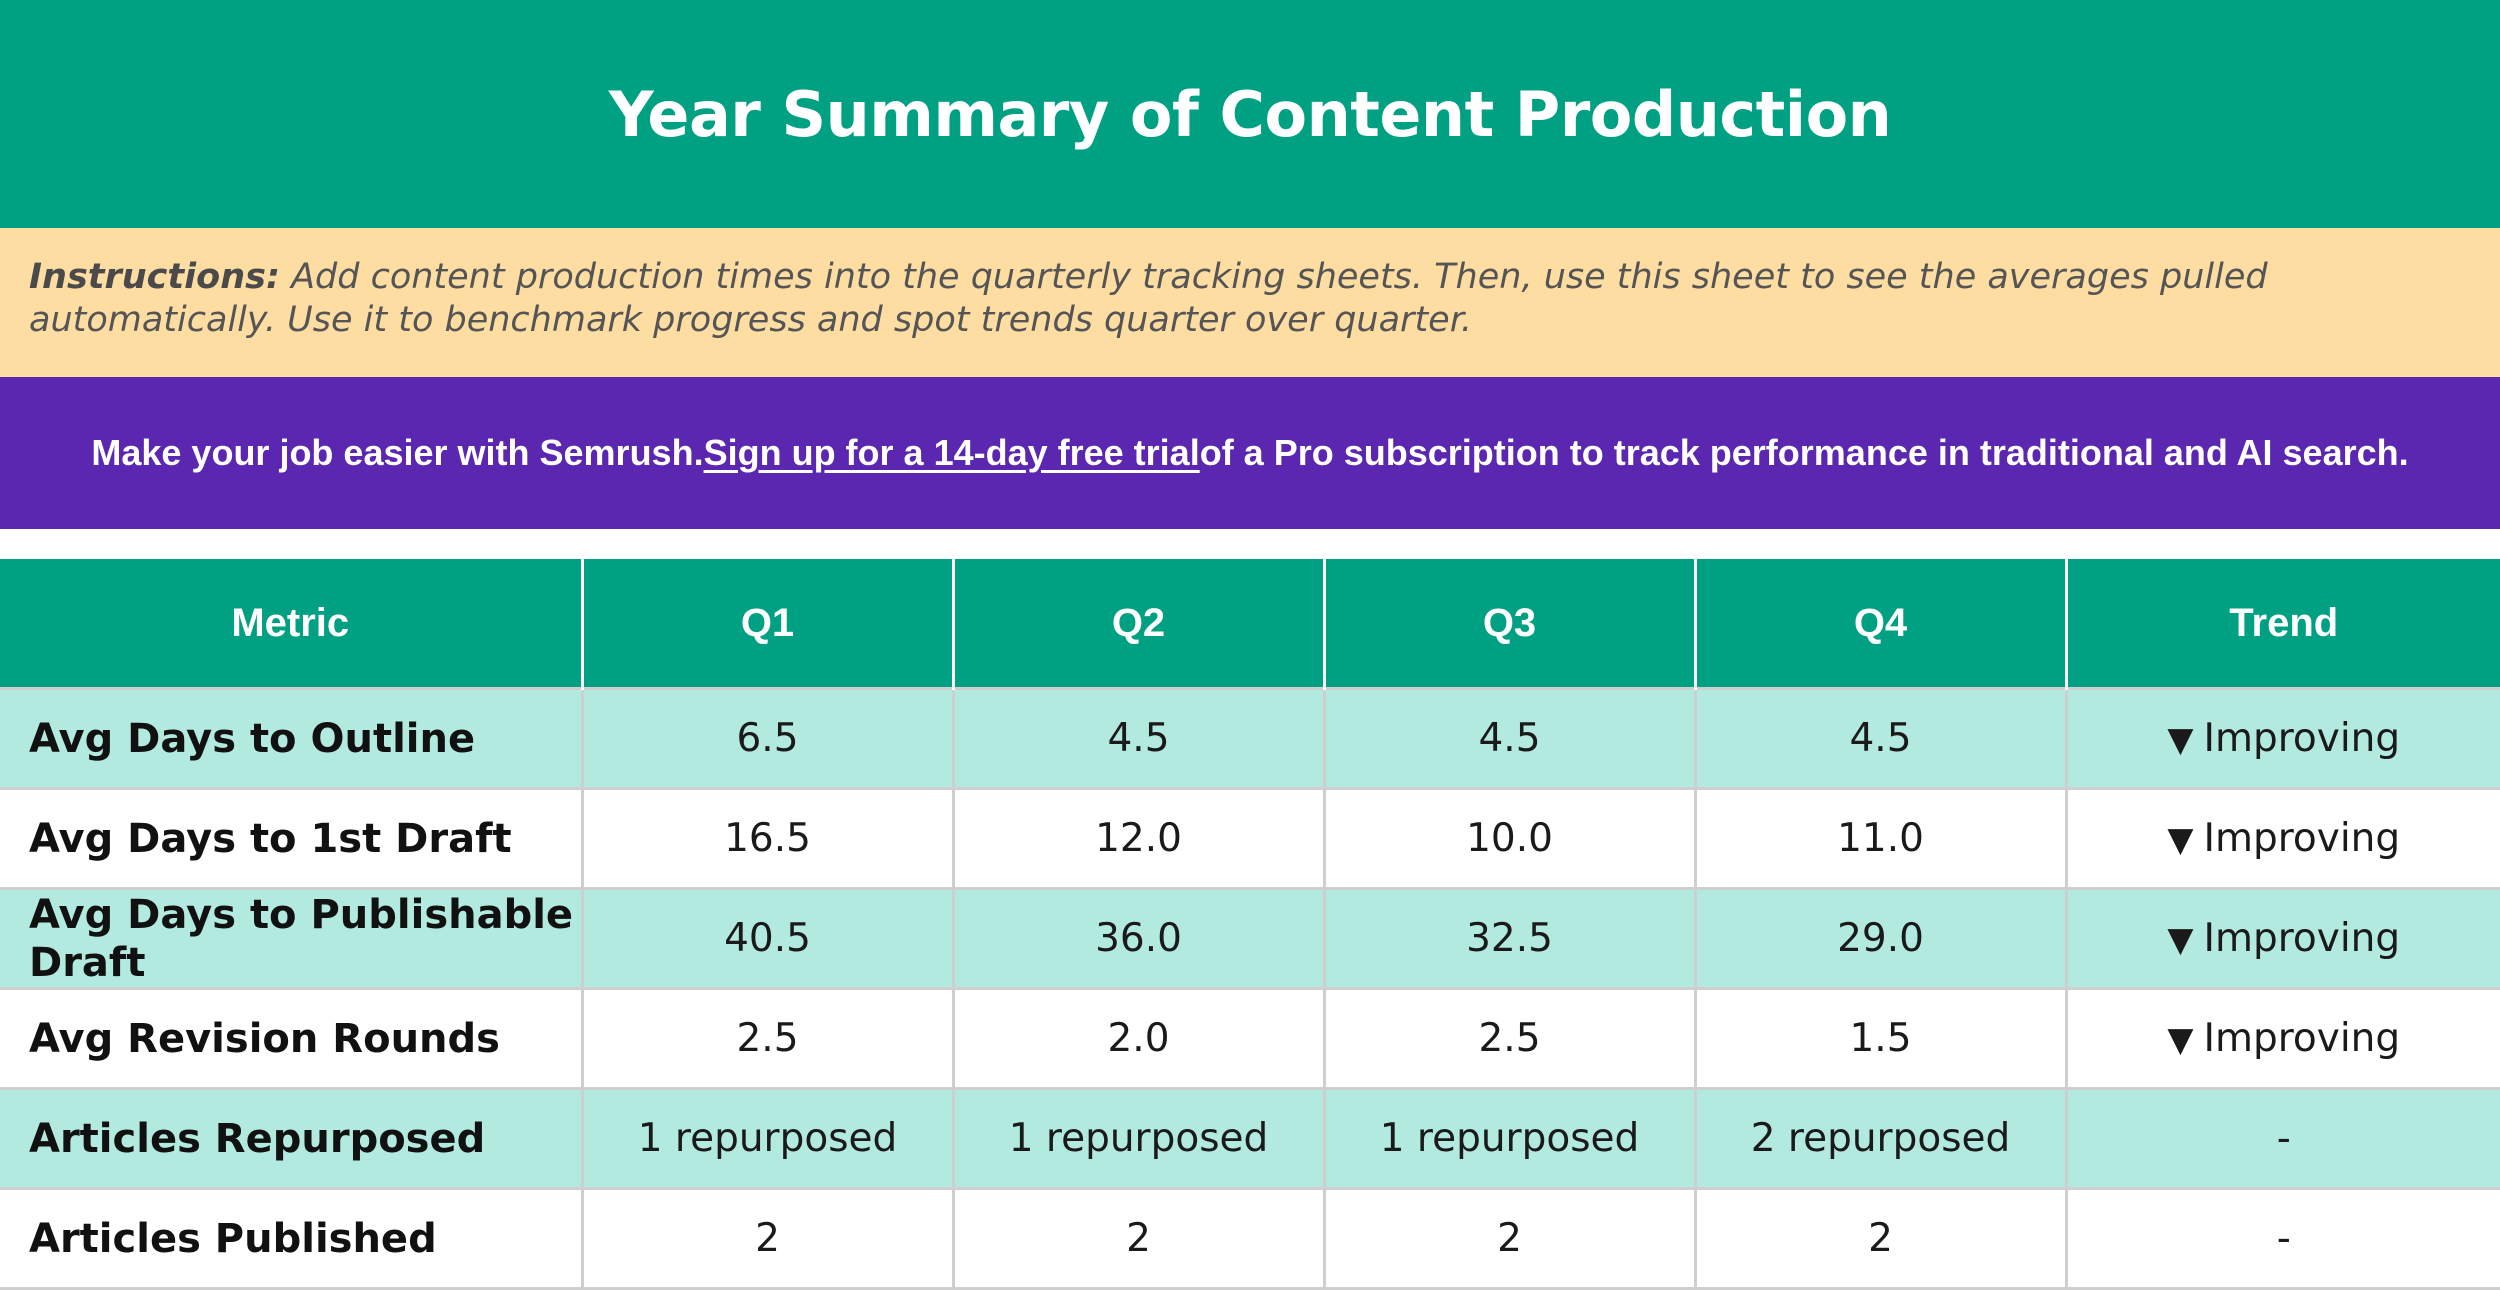  Describe the element at coordinates (1880, 624) in the screenshot. I see `header-q4: Q4` at that location.